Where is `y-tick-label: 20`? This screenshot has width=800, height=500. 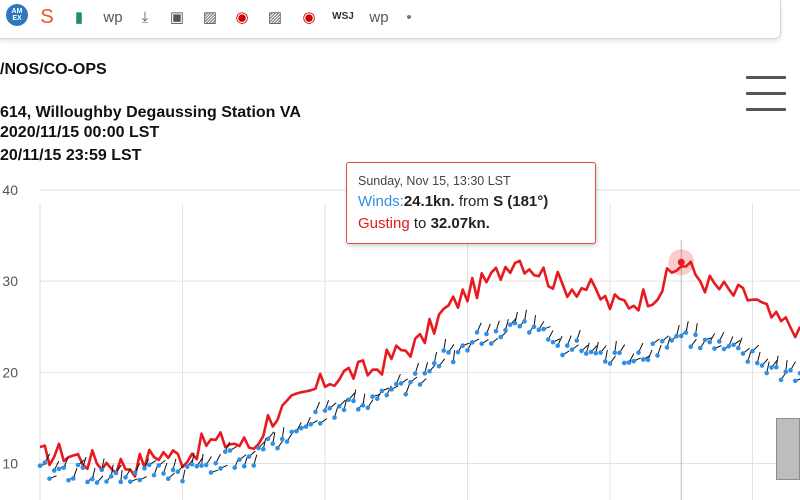
y-tick-label: 20 is located at coordinates (10, 372).